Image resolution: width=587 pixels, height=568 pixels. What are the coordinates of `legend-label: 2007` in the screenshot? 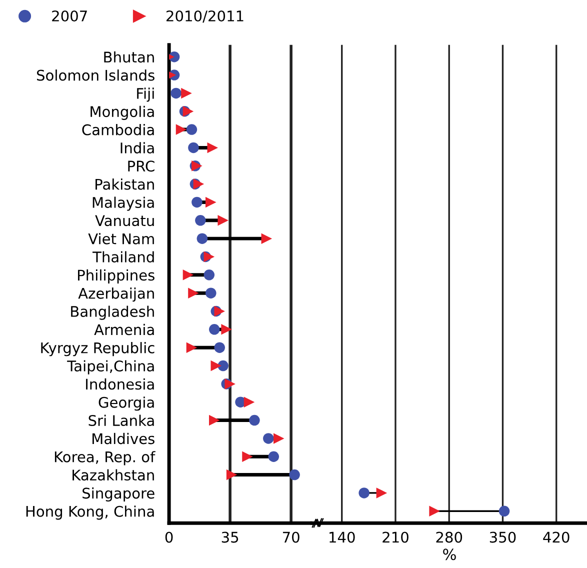 It's located at (69, 16).